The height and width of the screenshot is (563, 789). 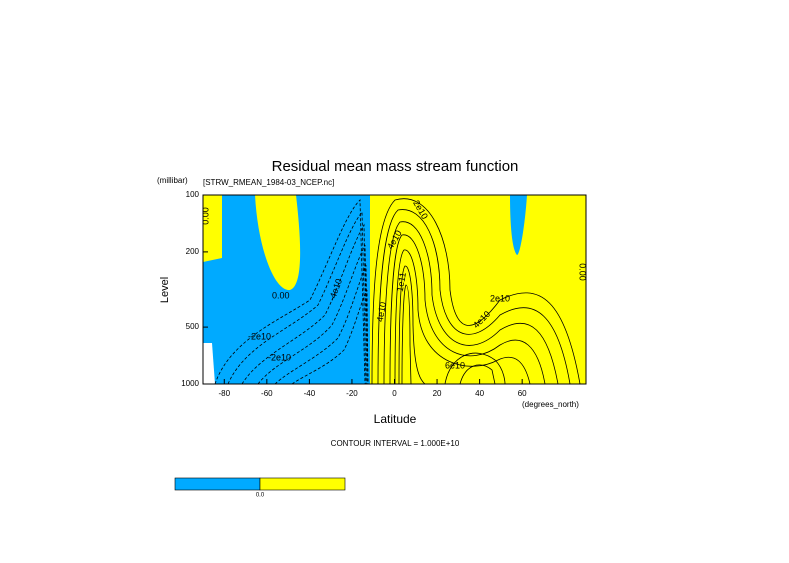 I want to click on y-tick-label: 200, so click(x=193, y=251).